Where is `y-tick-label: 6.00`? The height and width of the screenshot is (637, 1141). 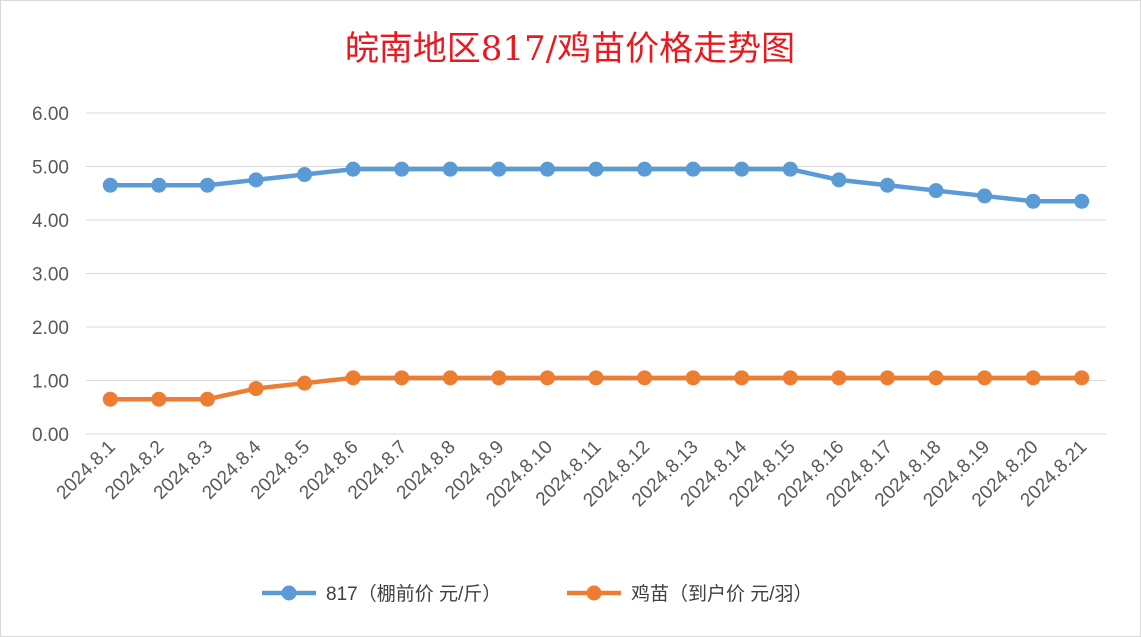 y-tick-label: 6.00 is located at coordinates (50, 114).